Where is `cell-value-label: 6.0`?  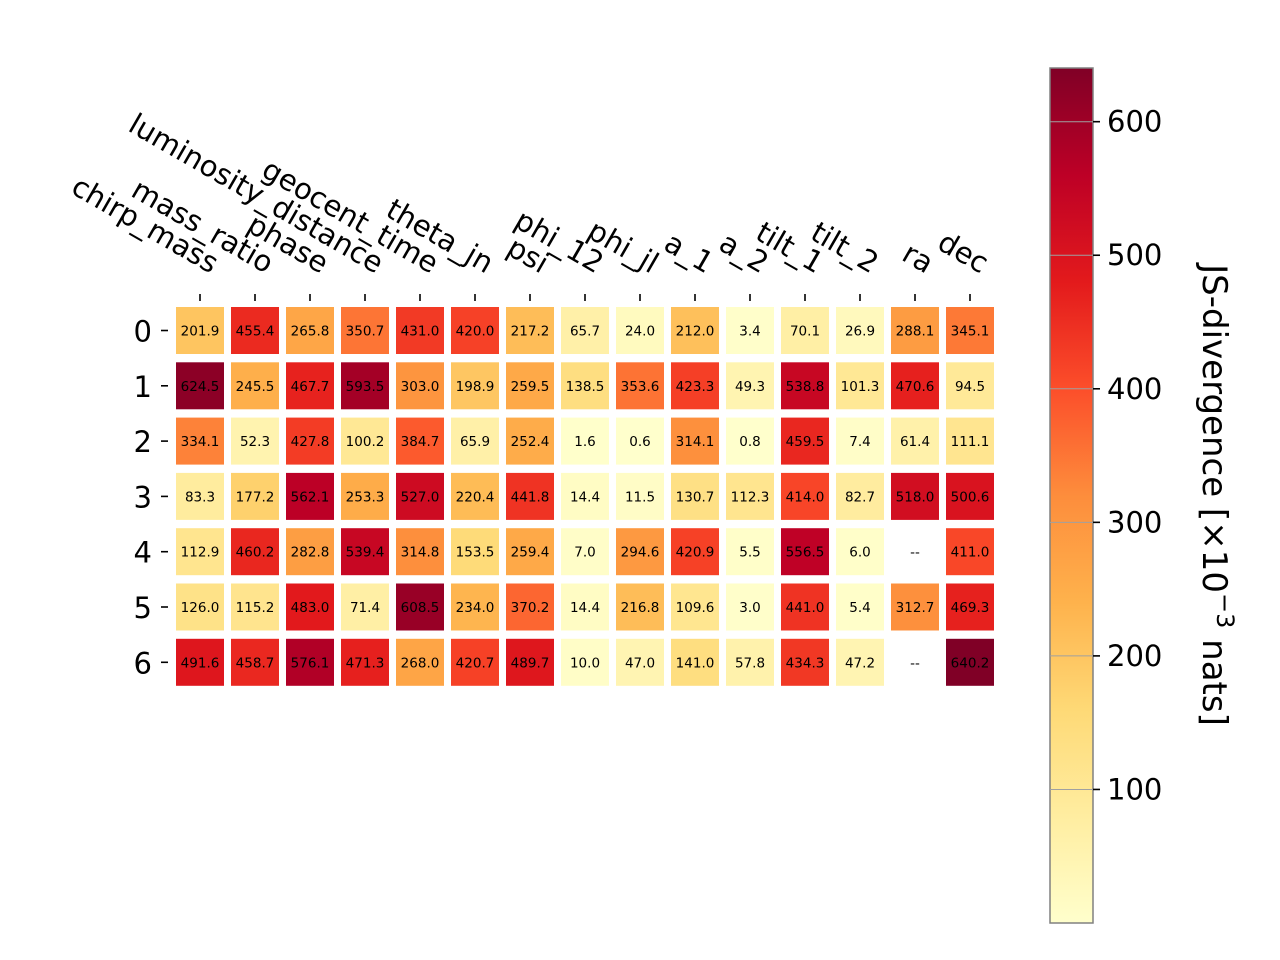 cell-value-label: 6.0 is located at coordinates (859, 553).